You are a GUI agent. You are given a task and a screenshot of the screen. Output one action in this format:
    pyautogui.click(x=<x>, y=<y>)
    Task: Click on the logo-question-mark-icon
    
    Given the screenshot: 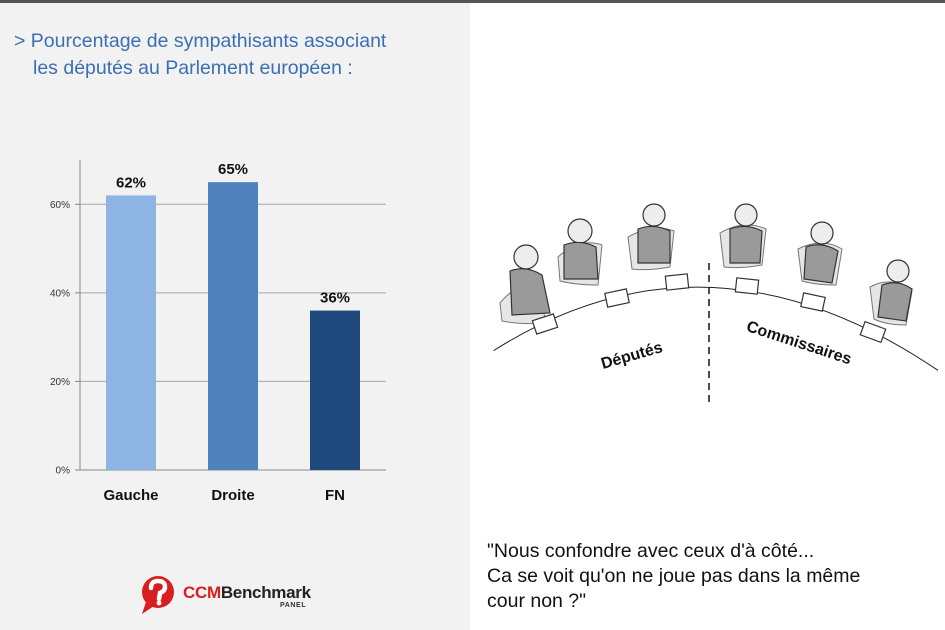 What is the action you would take?
    pyautogui.click(x=158, y=595)
    